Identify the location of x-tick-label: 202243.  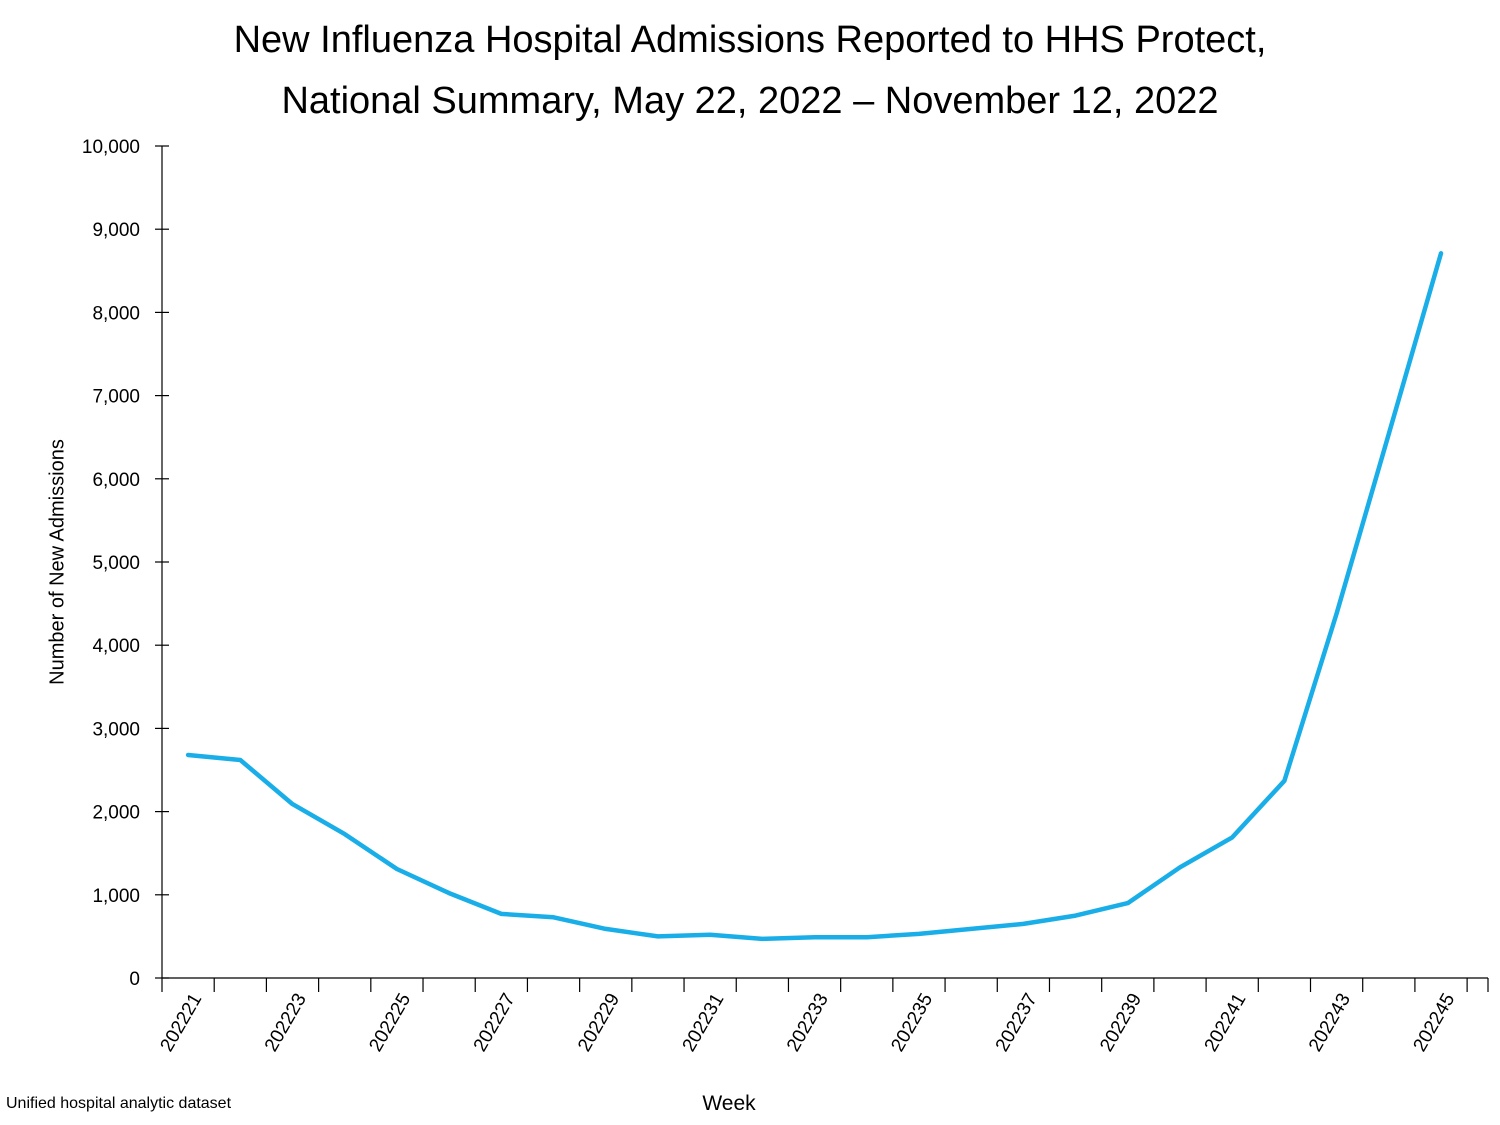
(1330, 1022).